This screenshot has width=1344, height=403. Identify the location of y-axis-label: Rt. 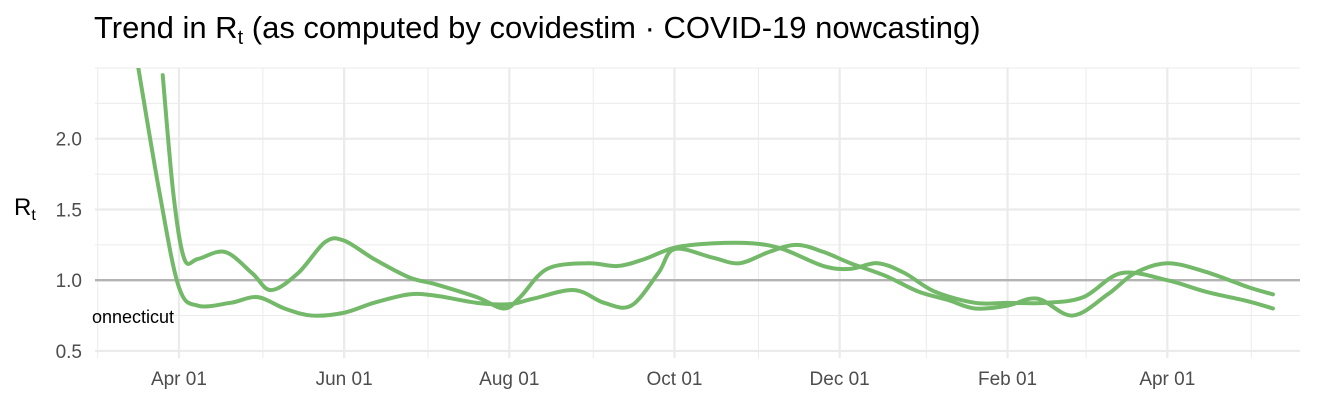
(25, 209).